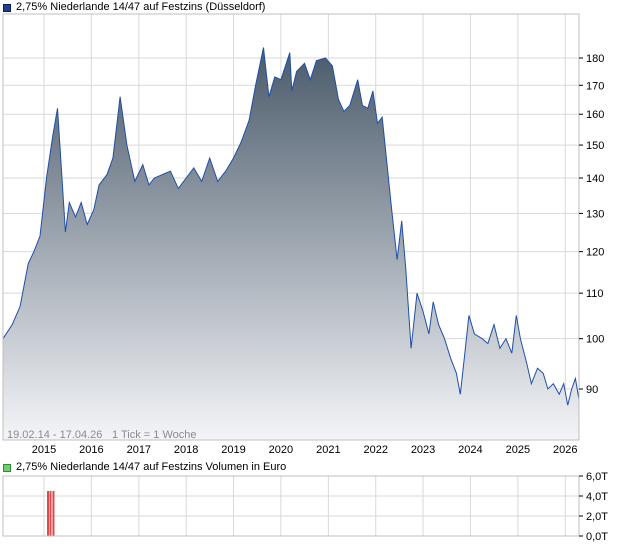  What do you see at coordinates (281, 450) in the screenshot?
I see `x-tick-label: 2020` at bounding box center [281, 450].